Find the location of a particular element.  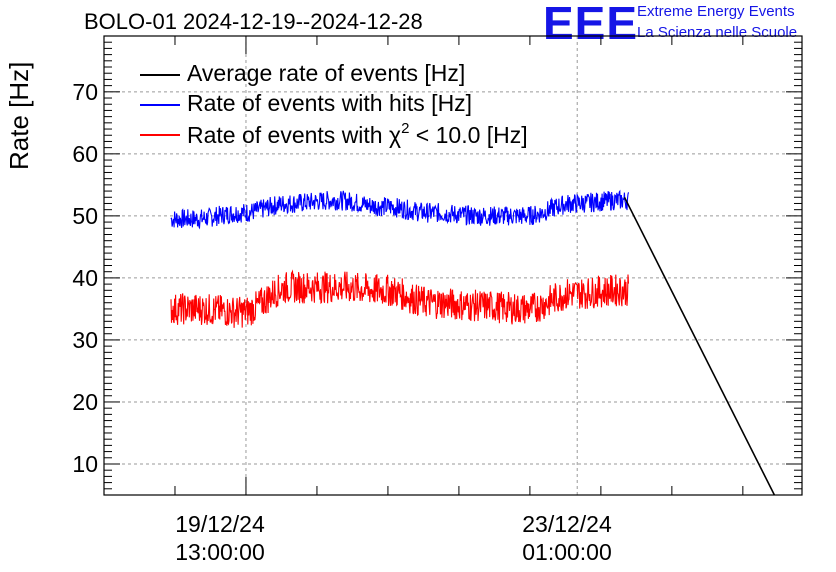

legend-swatch-blue is located at coordinates (160, 105).